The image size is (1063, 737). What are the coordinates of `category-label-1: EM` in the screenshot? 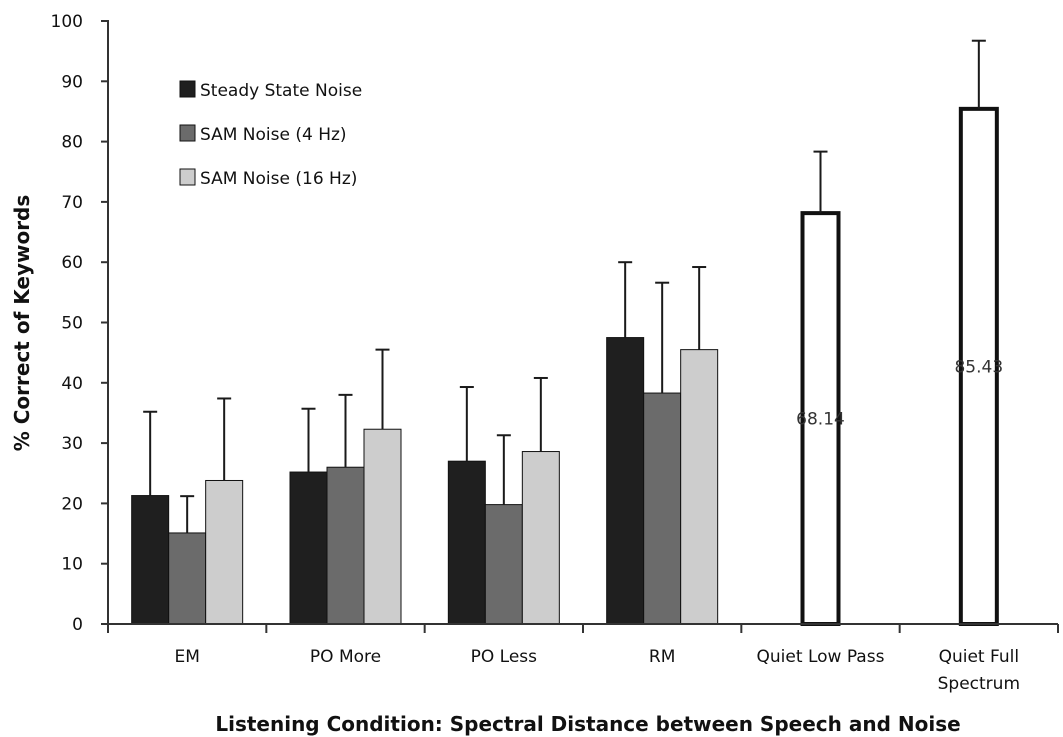 It's located at (186, 657).